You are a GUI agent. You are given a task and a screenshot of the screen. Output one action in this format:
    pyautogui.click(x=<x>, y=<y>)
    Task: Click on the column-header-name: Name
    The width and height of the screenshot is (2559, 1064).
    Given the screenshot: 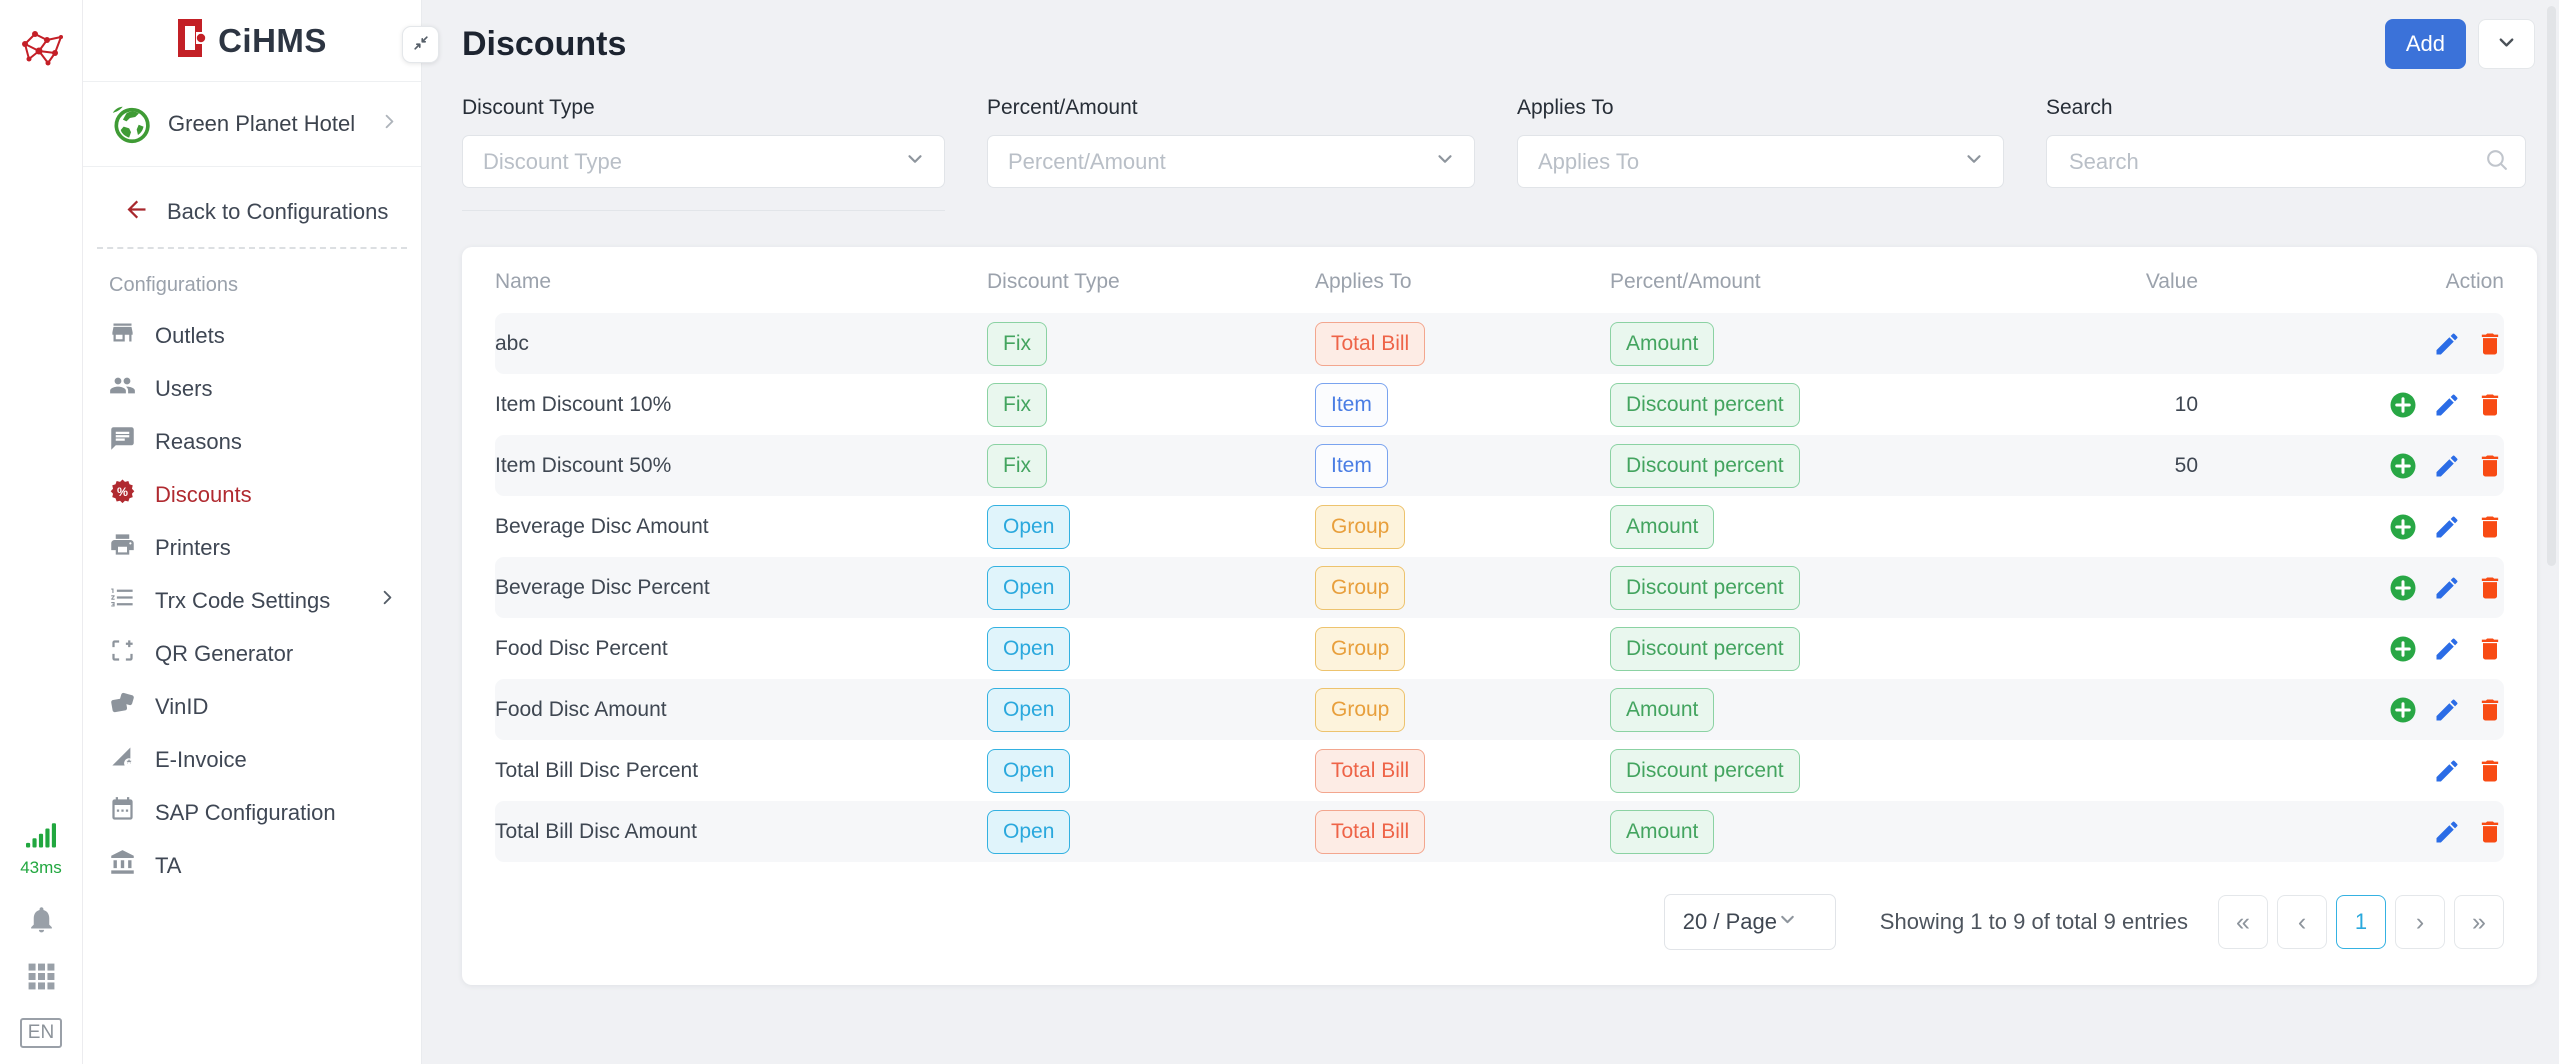 What is the action you would take?
    pyautogui.click(x=523, y=281)
    